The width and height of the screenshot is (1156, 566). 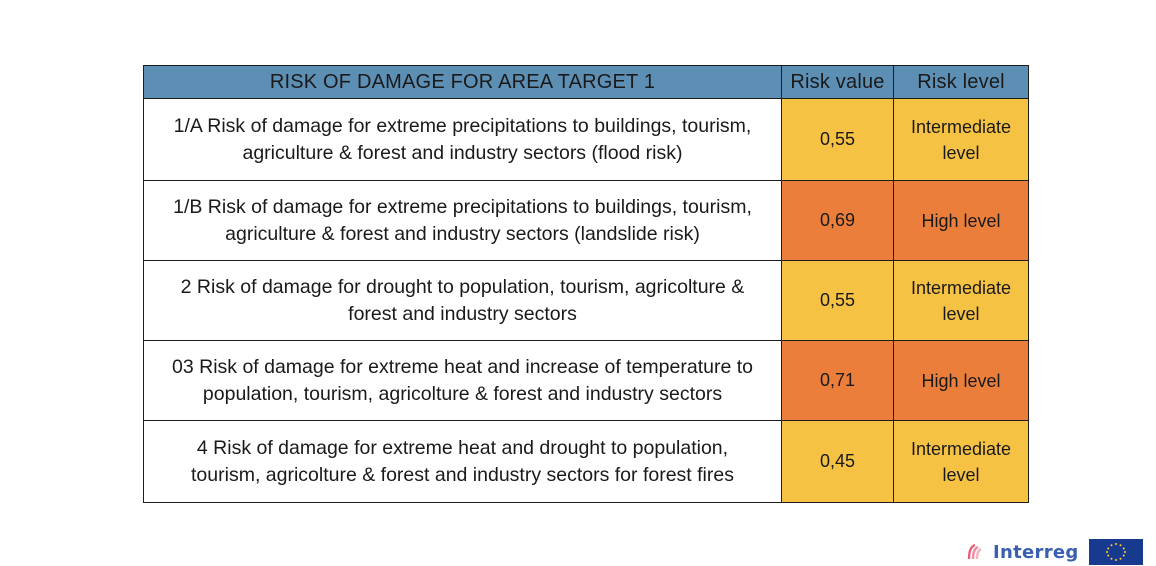 I want to click on risk-value: 0,45, so click(x=837, y=461).